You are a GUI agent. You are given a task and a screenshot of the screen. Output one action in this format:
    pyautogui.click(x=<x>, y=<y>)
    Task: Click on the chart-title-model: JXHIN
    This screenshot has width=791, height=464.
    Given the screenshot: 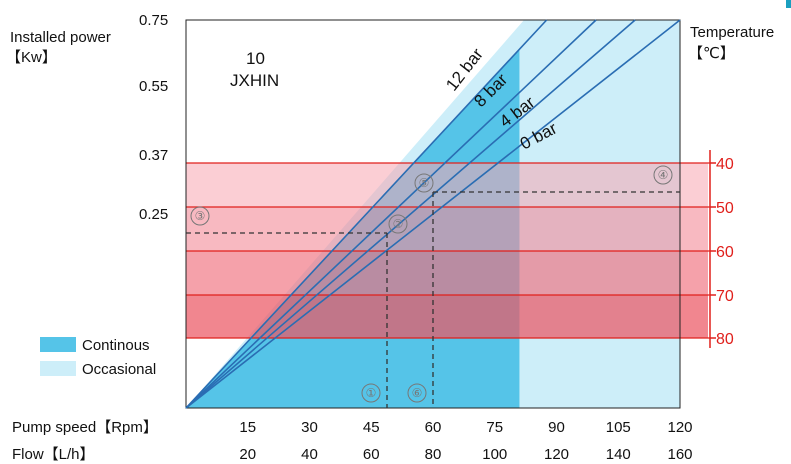 What is the action you would take?
    pyautogui.click(x=254, y=80)
    